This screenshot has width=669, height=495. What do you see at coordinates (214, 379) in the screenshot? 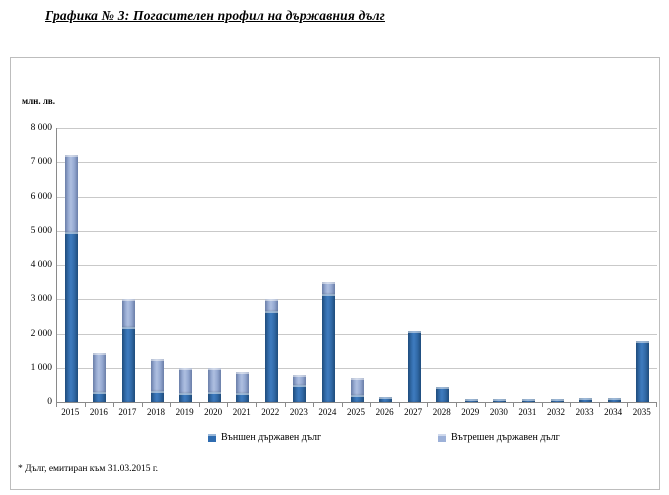
I see `bar-2020-internal` at bounding box center [214, 379].